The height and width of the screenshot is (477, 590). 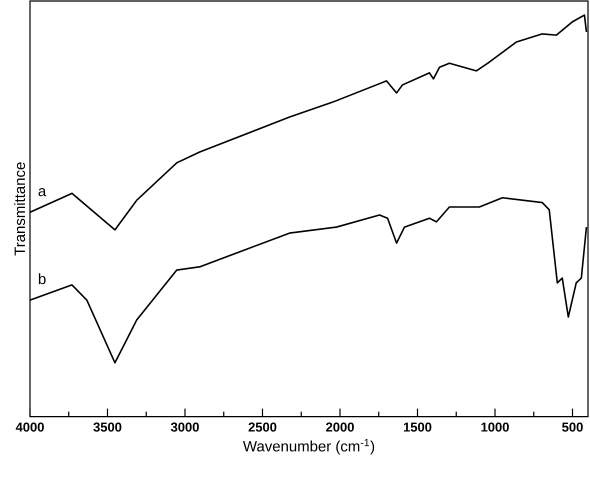 I want to click on x-tick-label: 1500, so click(x=418, y=427).